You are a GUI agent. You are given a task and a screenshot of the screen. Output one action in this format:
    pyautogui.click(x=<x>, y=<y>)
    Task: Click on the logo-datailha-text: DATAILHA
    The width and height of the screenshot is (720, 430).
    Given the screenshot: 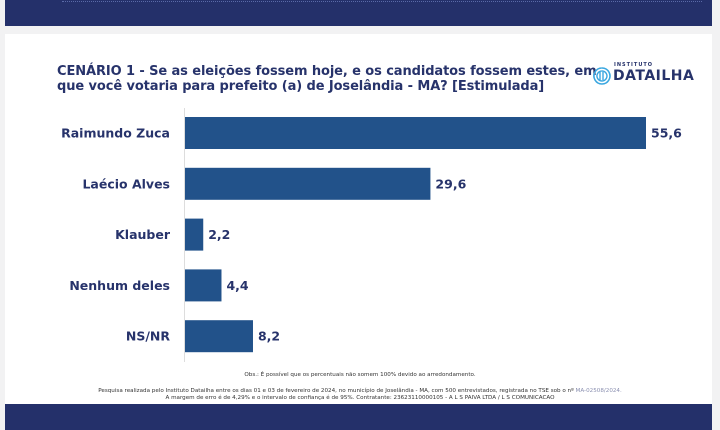 What is the action you would take?
    pyautogui.click(x=654, y=76)
    